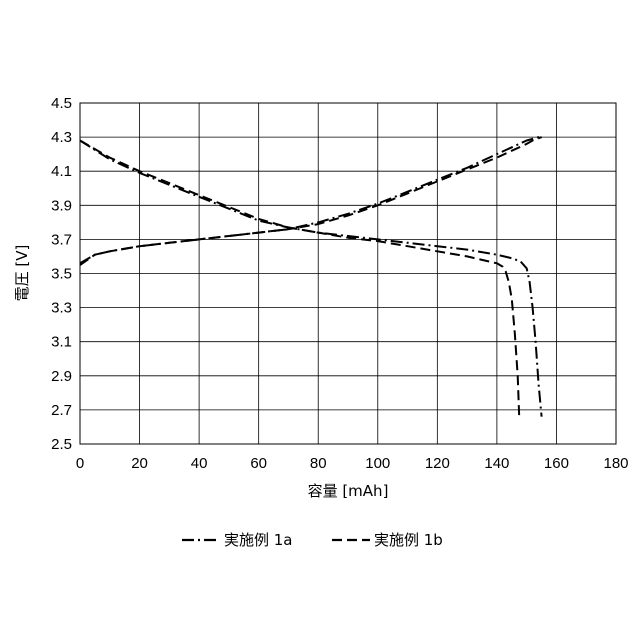 The width and height of the screenshot is (640, 640). What do you see at coordinates (312, 540) in the screenshot?
I see `legend: 実施例 1a 実施例 1b` at bounding box center [312, 540].